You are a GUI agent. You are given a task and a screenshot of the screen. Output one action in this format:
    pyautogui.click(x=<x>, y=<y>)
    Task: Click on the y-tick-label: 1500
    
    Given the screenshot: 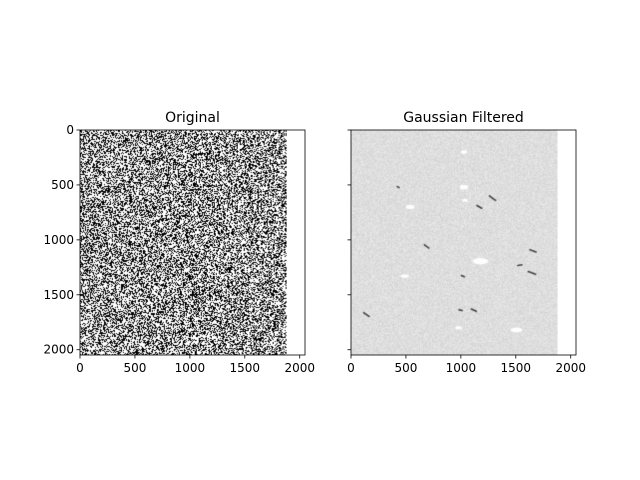 What is the action you would take?
    pyautogui.click(x=58, y=295)
    